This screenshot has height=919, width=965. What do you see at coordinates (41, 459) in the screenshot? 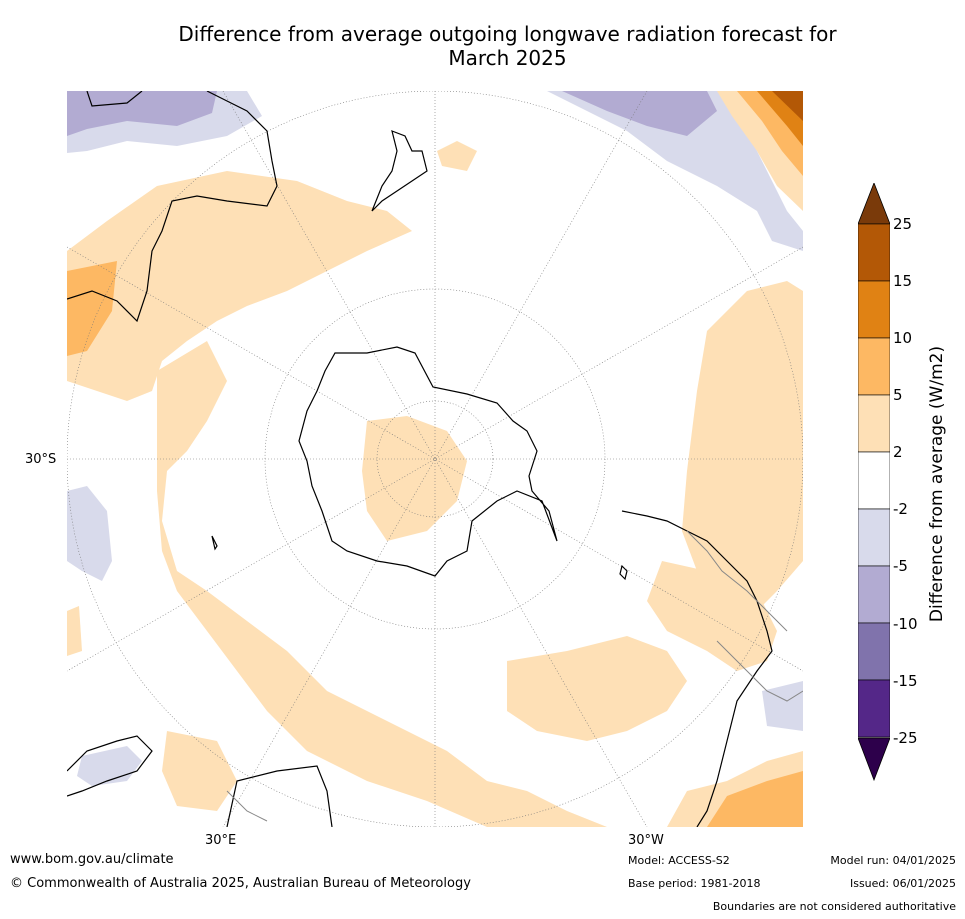
I see `latitude-label-30s: 30°S` at bounding box center [41, 459].